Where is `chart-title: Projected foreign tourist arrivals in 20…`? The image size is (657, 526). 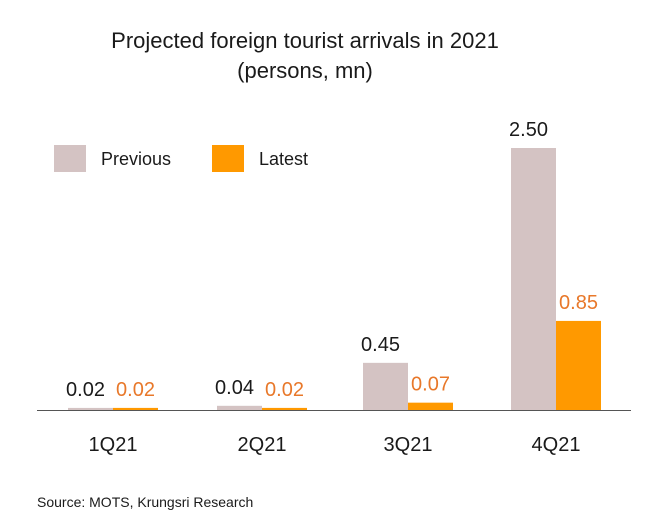
chart-title: Projected foreign tourist arrivals in 20… is located at coordinates (305, 40).